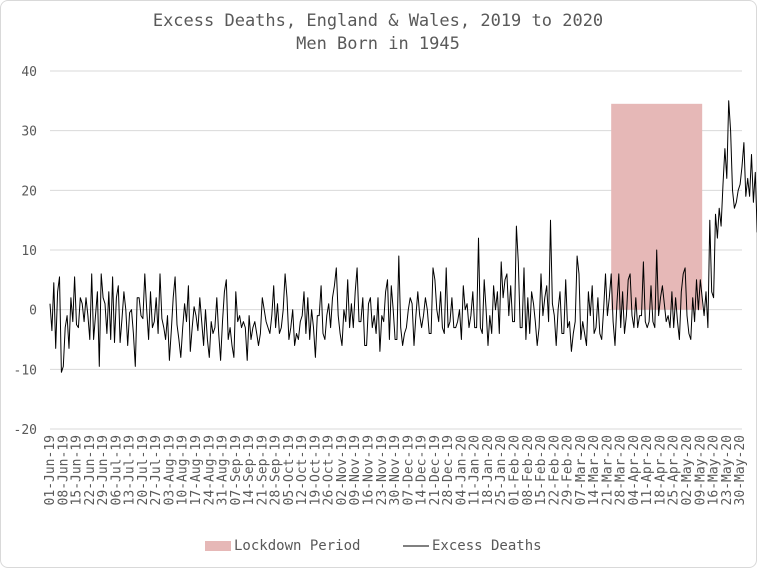 The height and width of the screenshot is (568, 757). What do you see at coordinates (554, 470) in the screenshot?
I see `x-tick-label: 22-Feb-20` at bounding box center [554, 470].